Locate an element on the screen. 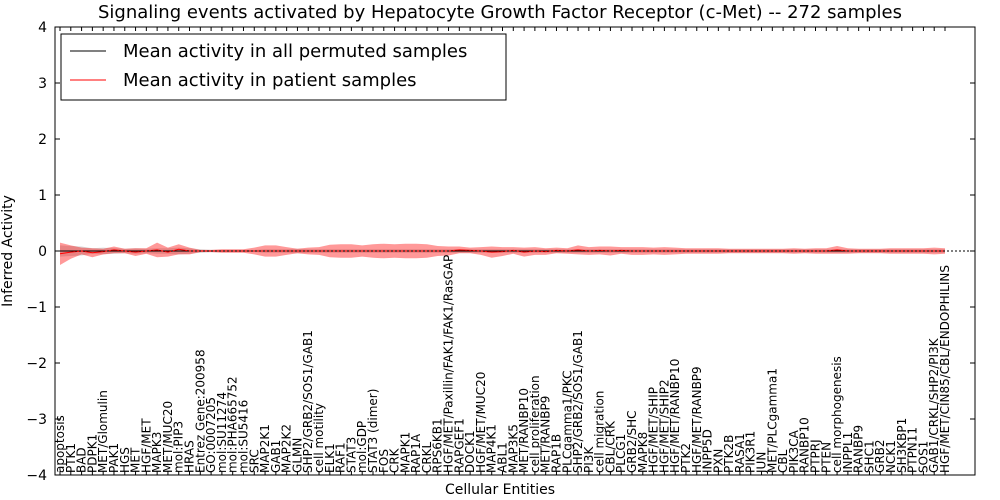 Image resolution: width=1000 pixels, height=500 pixels. y-tick-label: 0 is located at coordinates (42, 252).